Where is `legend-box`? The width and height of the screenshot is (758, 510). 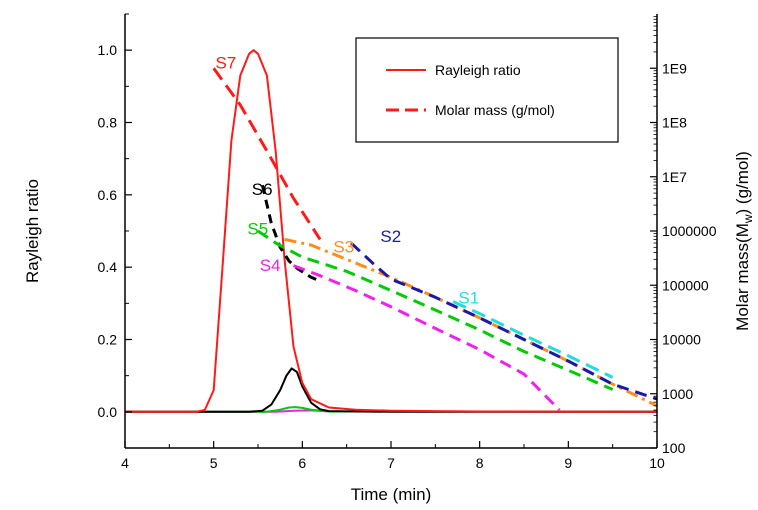 legend-box is located at coordinates (487, 90).